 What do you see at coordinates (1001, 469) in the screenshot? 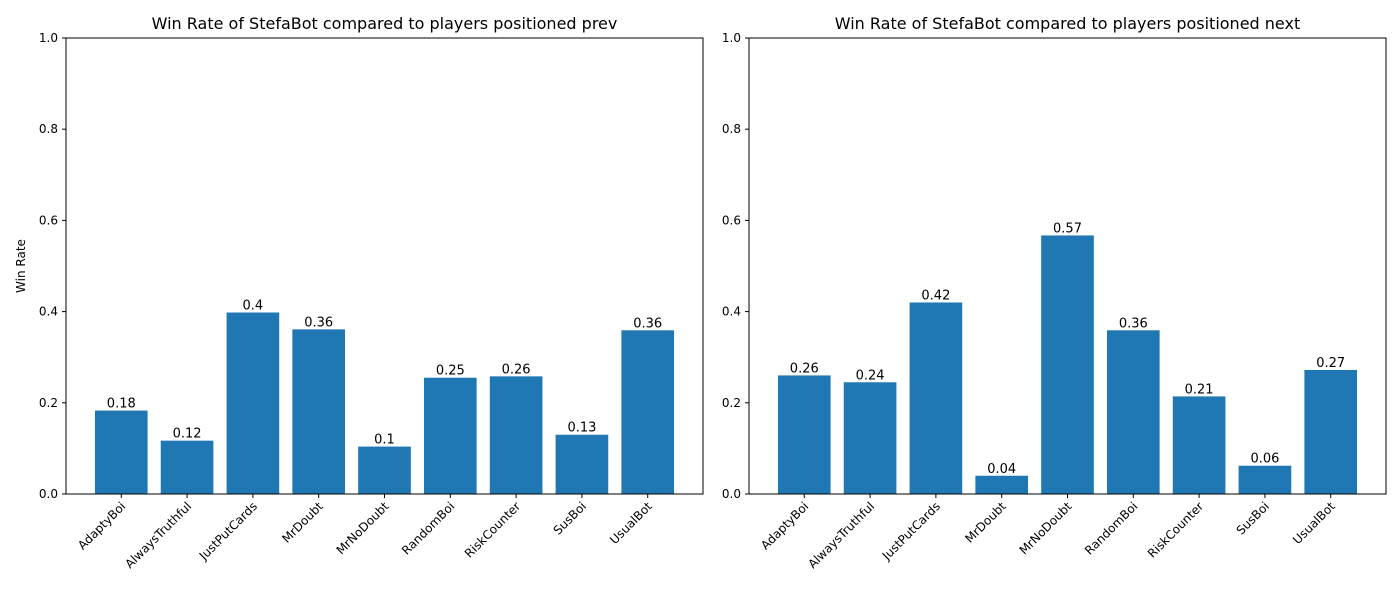
I see `bar-value-label: 0.04` at bounding box center [1001, 469].